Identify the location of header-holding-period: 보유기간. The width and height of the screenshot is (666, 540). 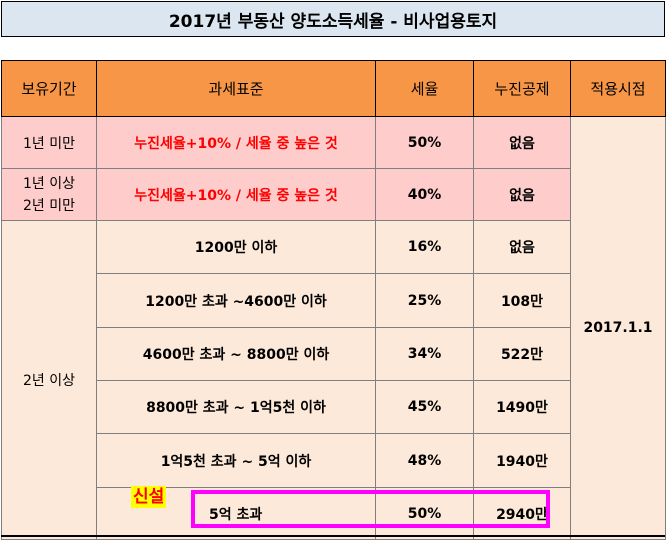
(49, 88).